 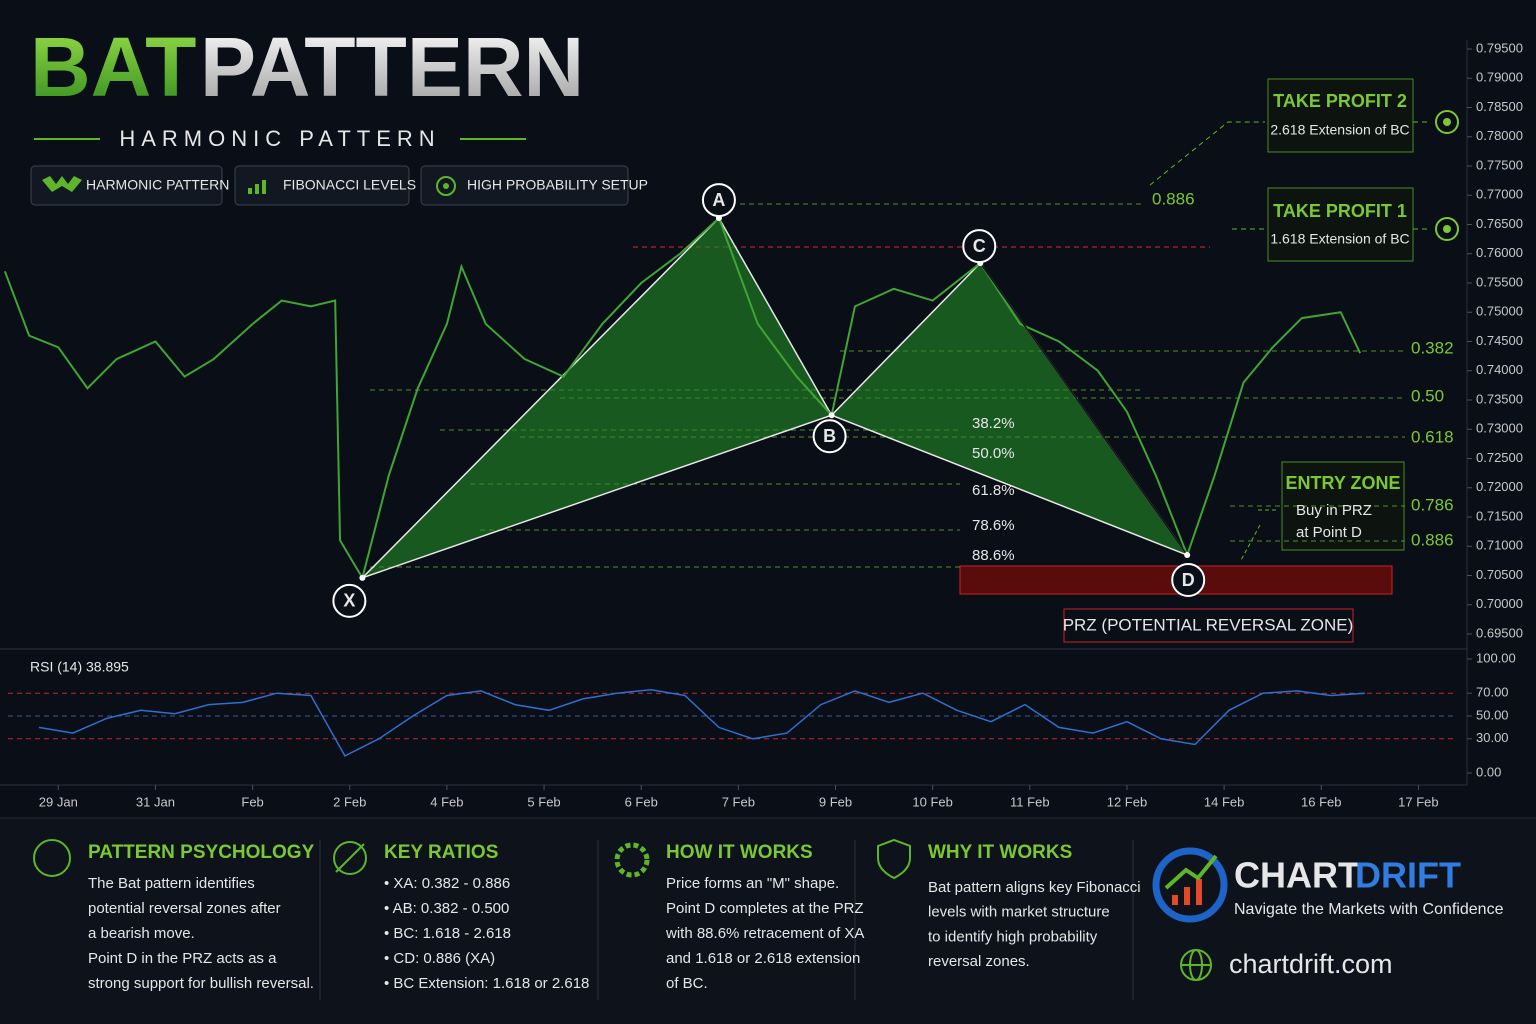 I want to click on y-tick-label: 0.79500, so click(x=1499, y=47).